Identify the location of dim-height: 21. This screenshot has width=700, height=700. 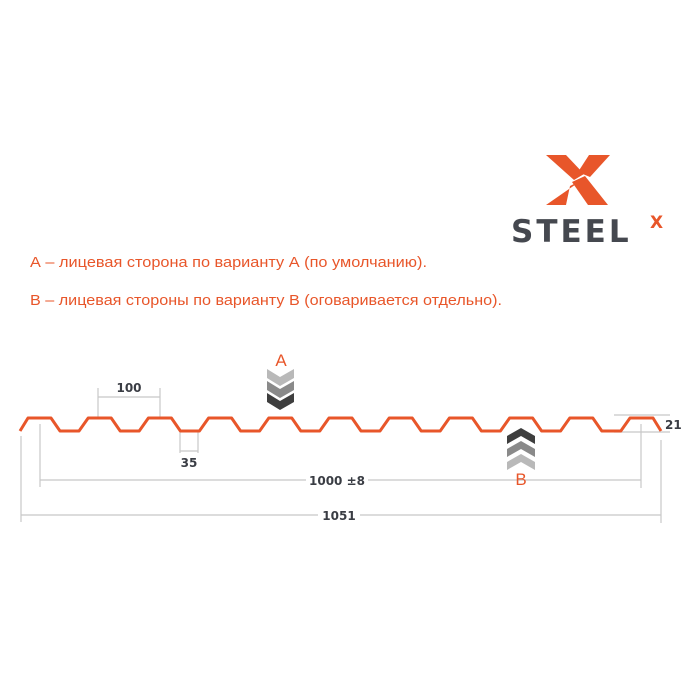
(673, 425).